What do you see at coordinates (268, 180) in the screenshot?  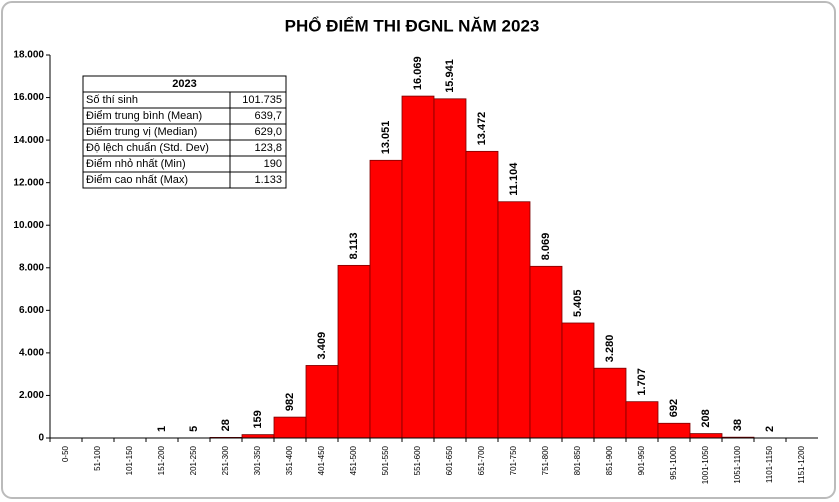 I see `table-value: 1.133` at bounding box center [268, 180].